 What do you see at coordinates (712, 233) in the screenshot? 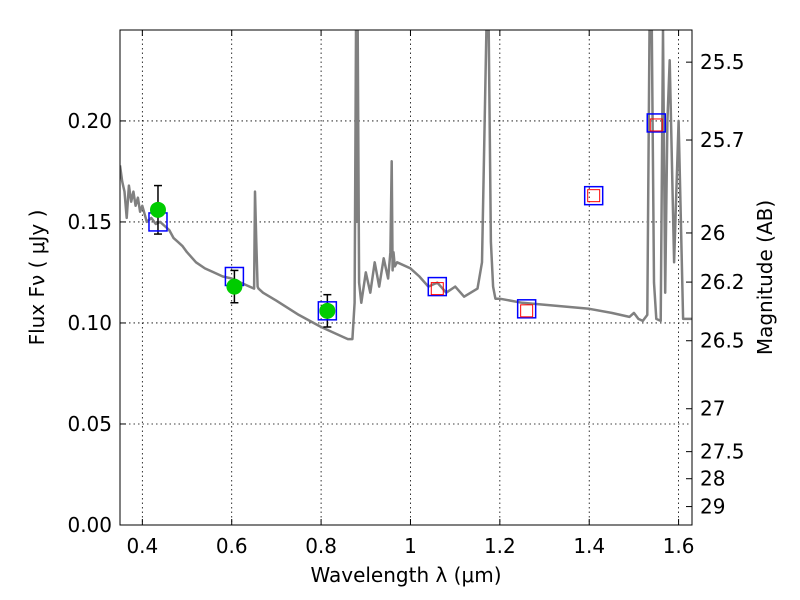
I see `mag-tick-label: 26` at bounding box center [712, 233].